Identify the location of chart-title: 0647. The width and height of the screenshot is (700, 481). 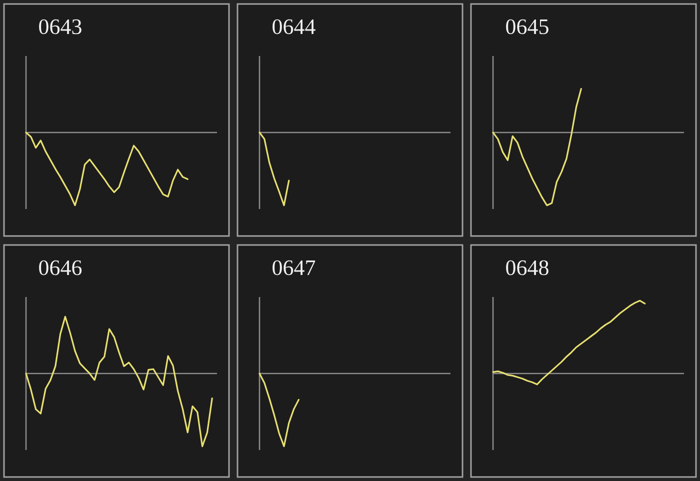
(294, 268).